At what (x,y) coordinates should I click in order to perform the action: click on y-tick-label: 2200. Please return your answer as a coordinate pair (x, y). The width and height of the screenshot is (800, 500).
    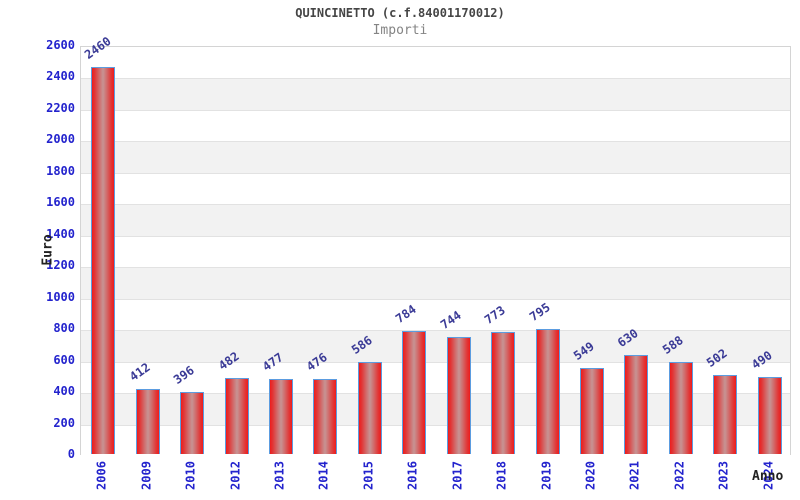
    Looking at the image, I should click on (60, 107).